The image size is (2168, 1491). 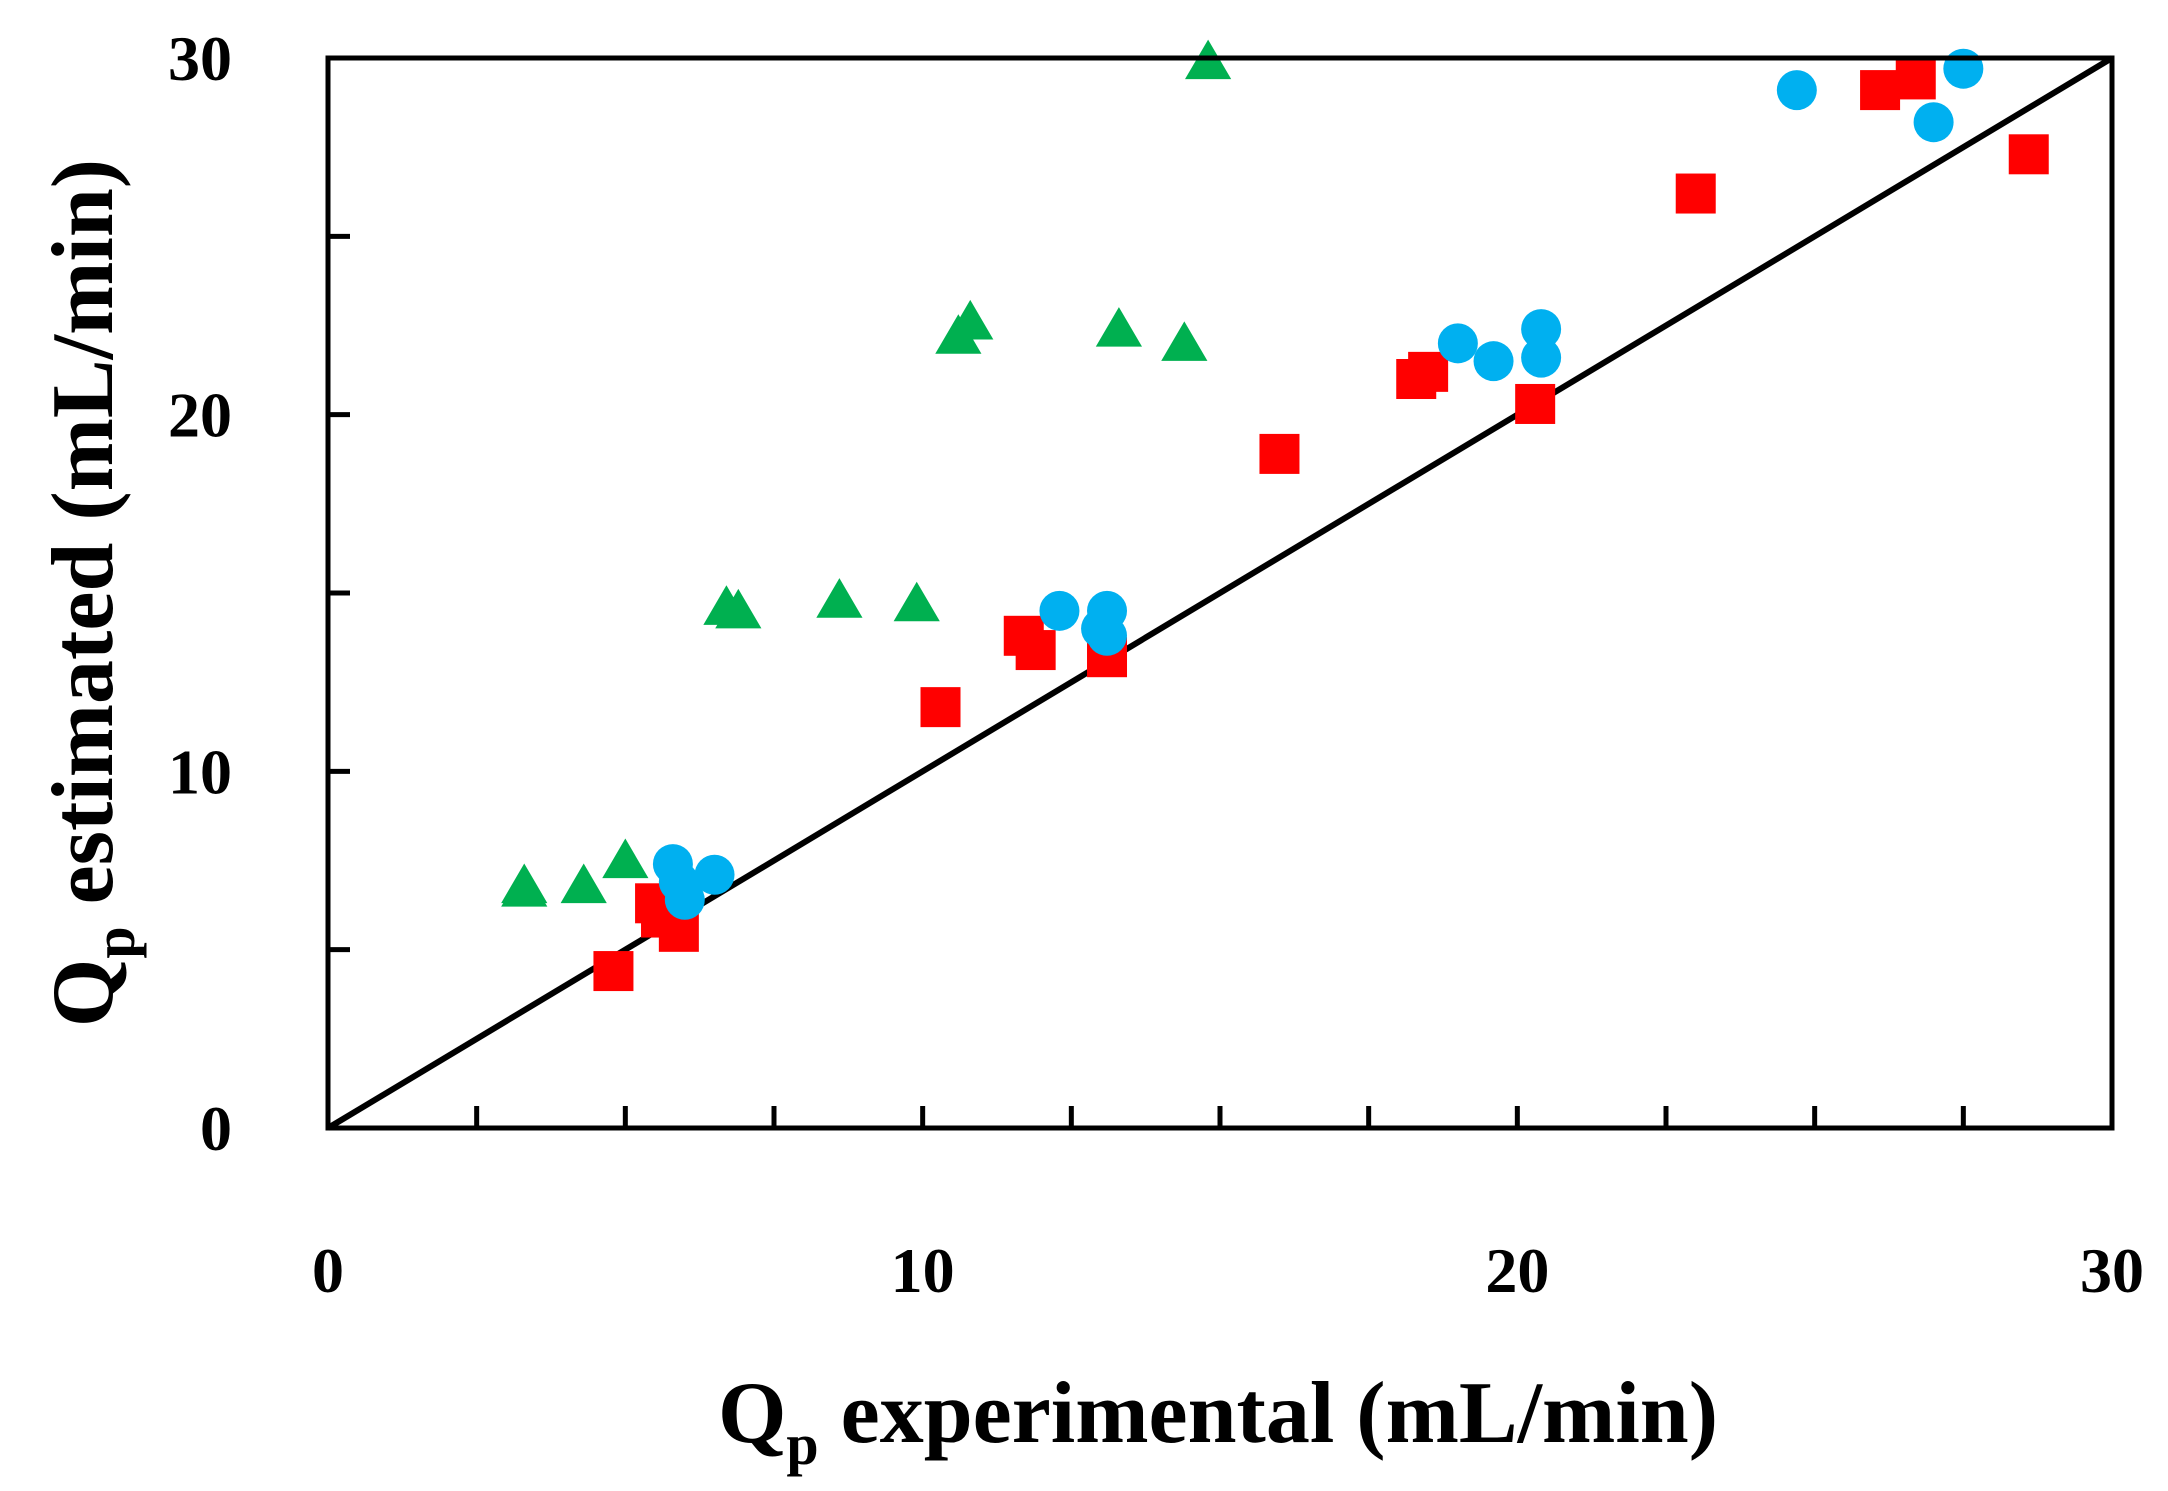 What do you see at coordinates (114, 942) in the screenshot?
I see `y-axis-title-subscript: p` at bounding box center [114, 942].